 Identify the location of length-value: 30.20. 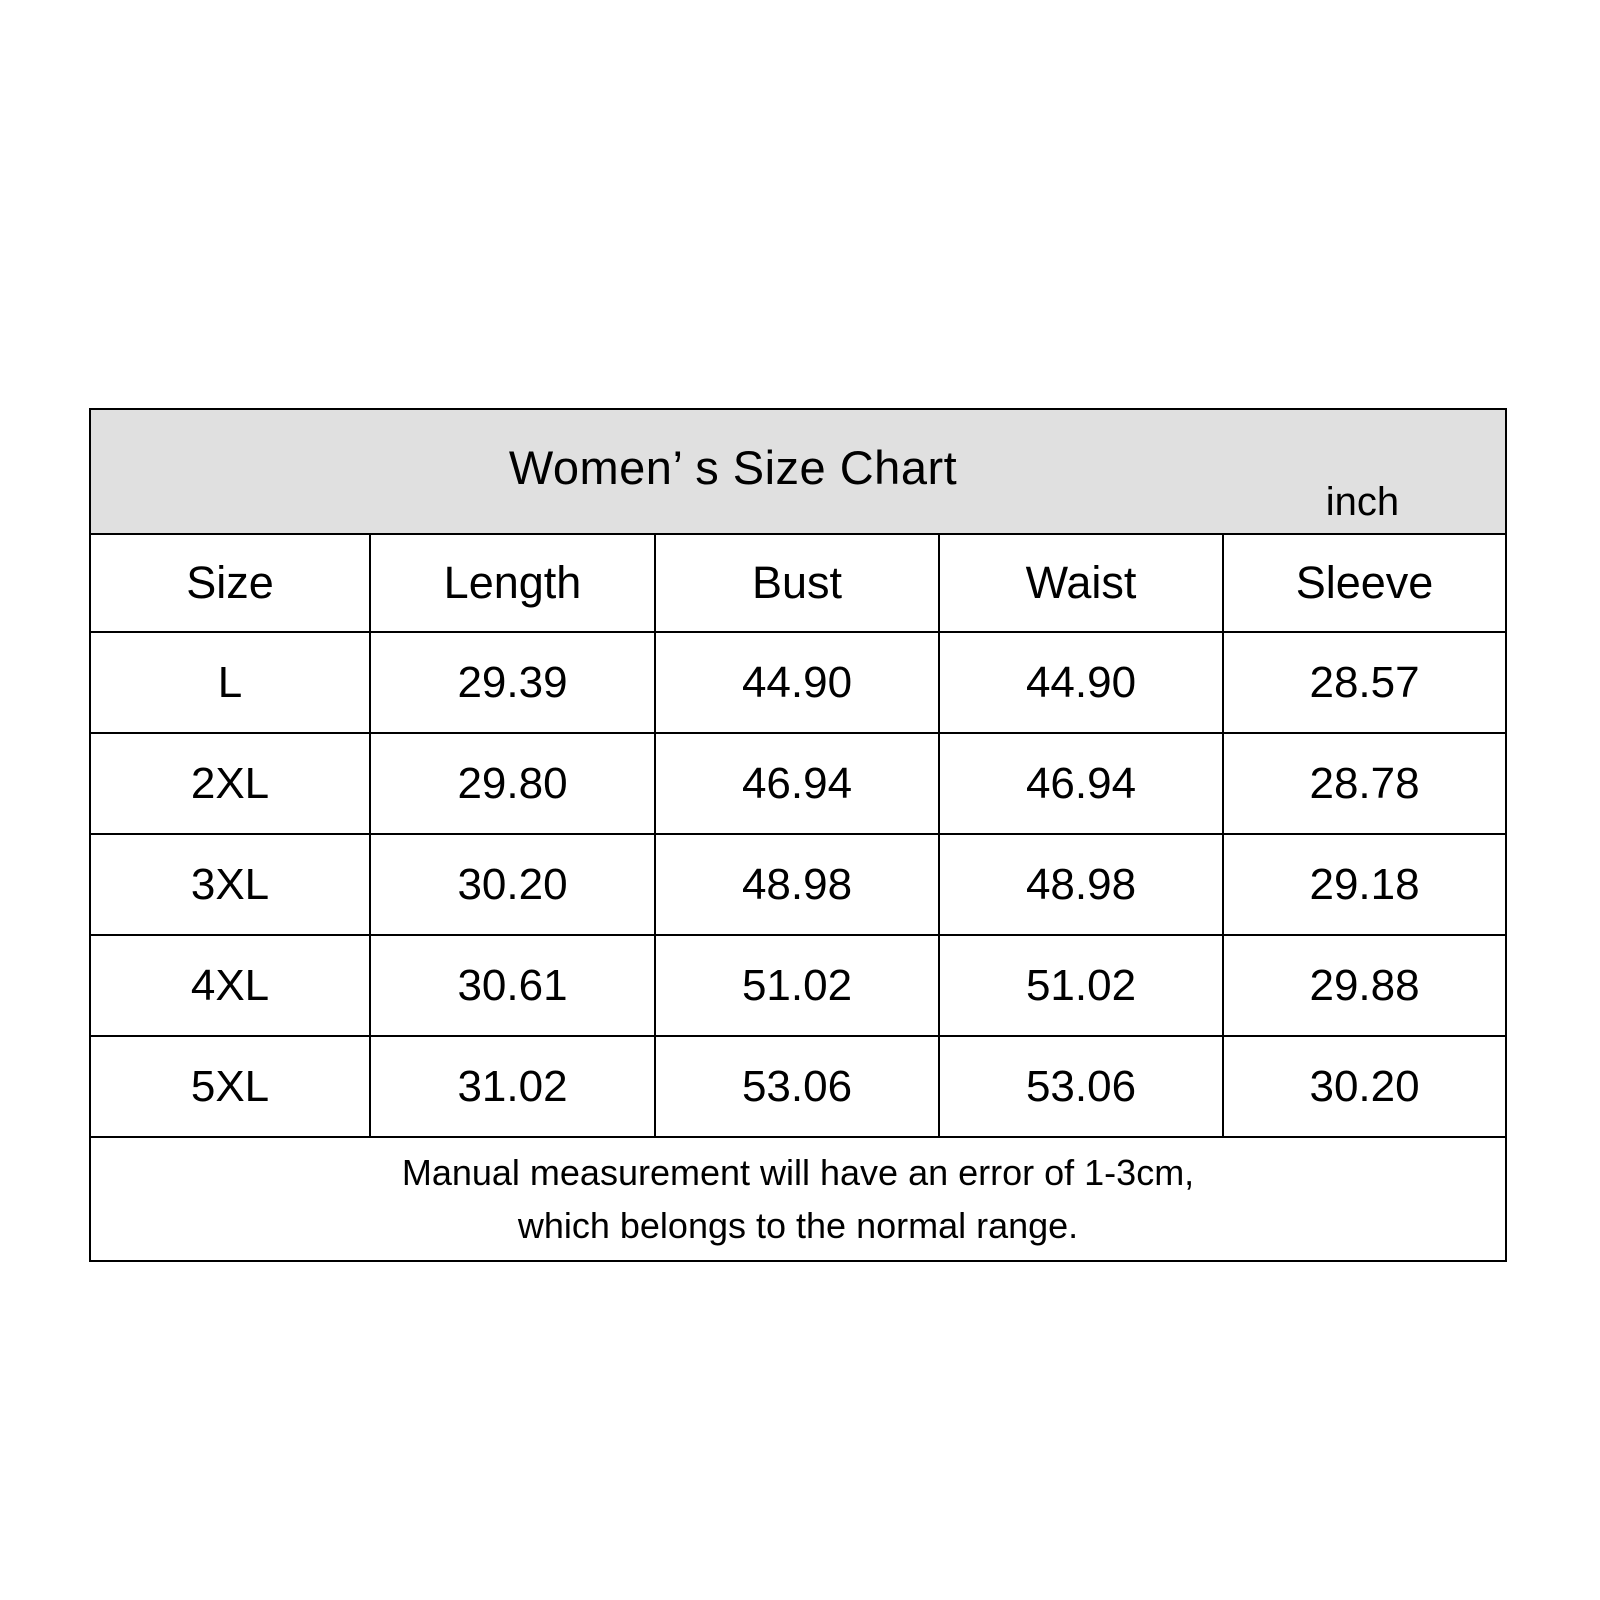
(512, 884).